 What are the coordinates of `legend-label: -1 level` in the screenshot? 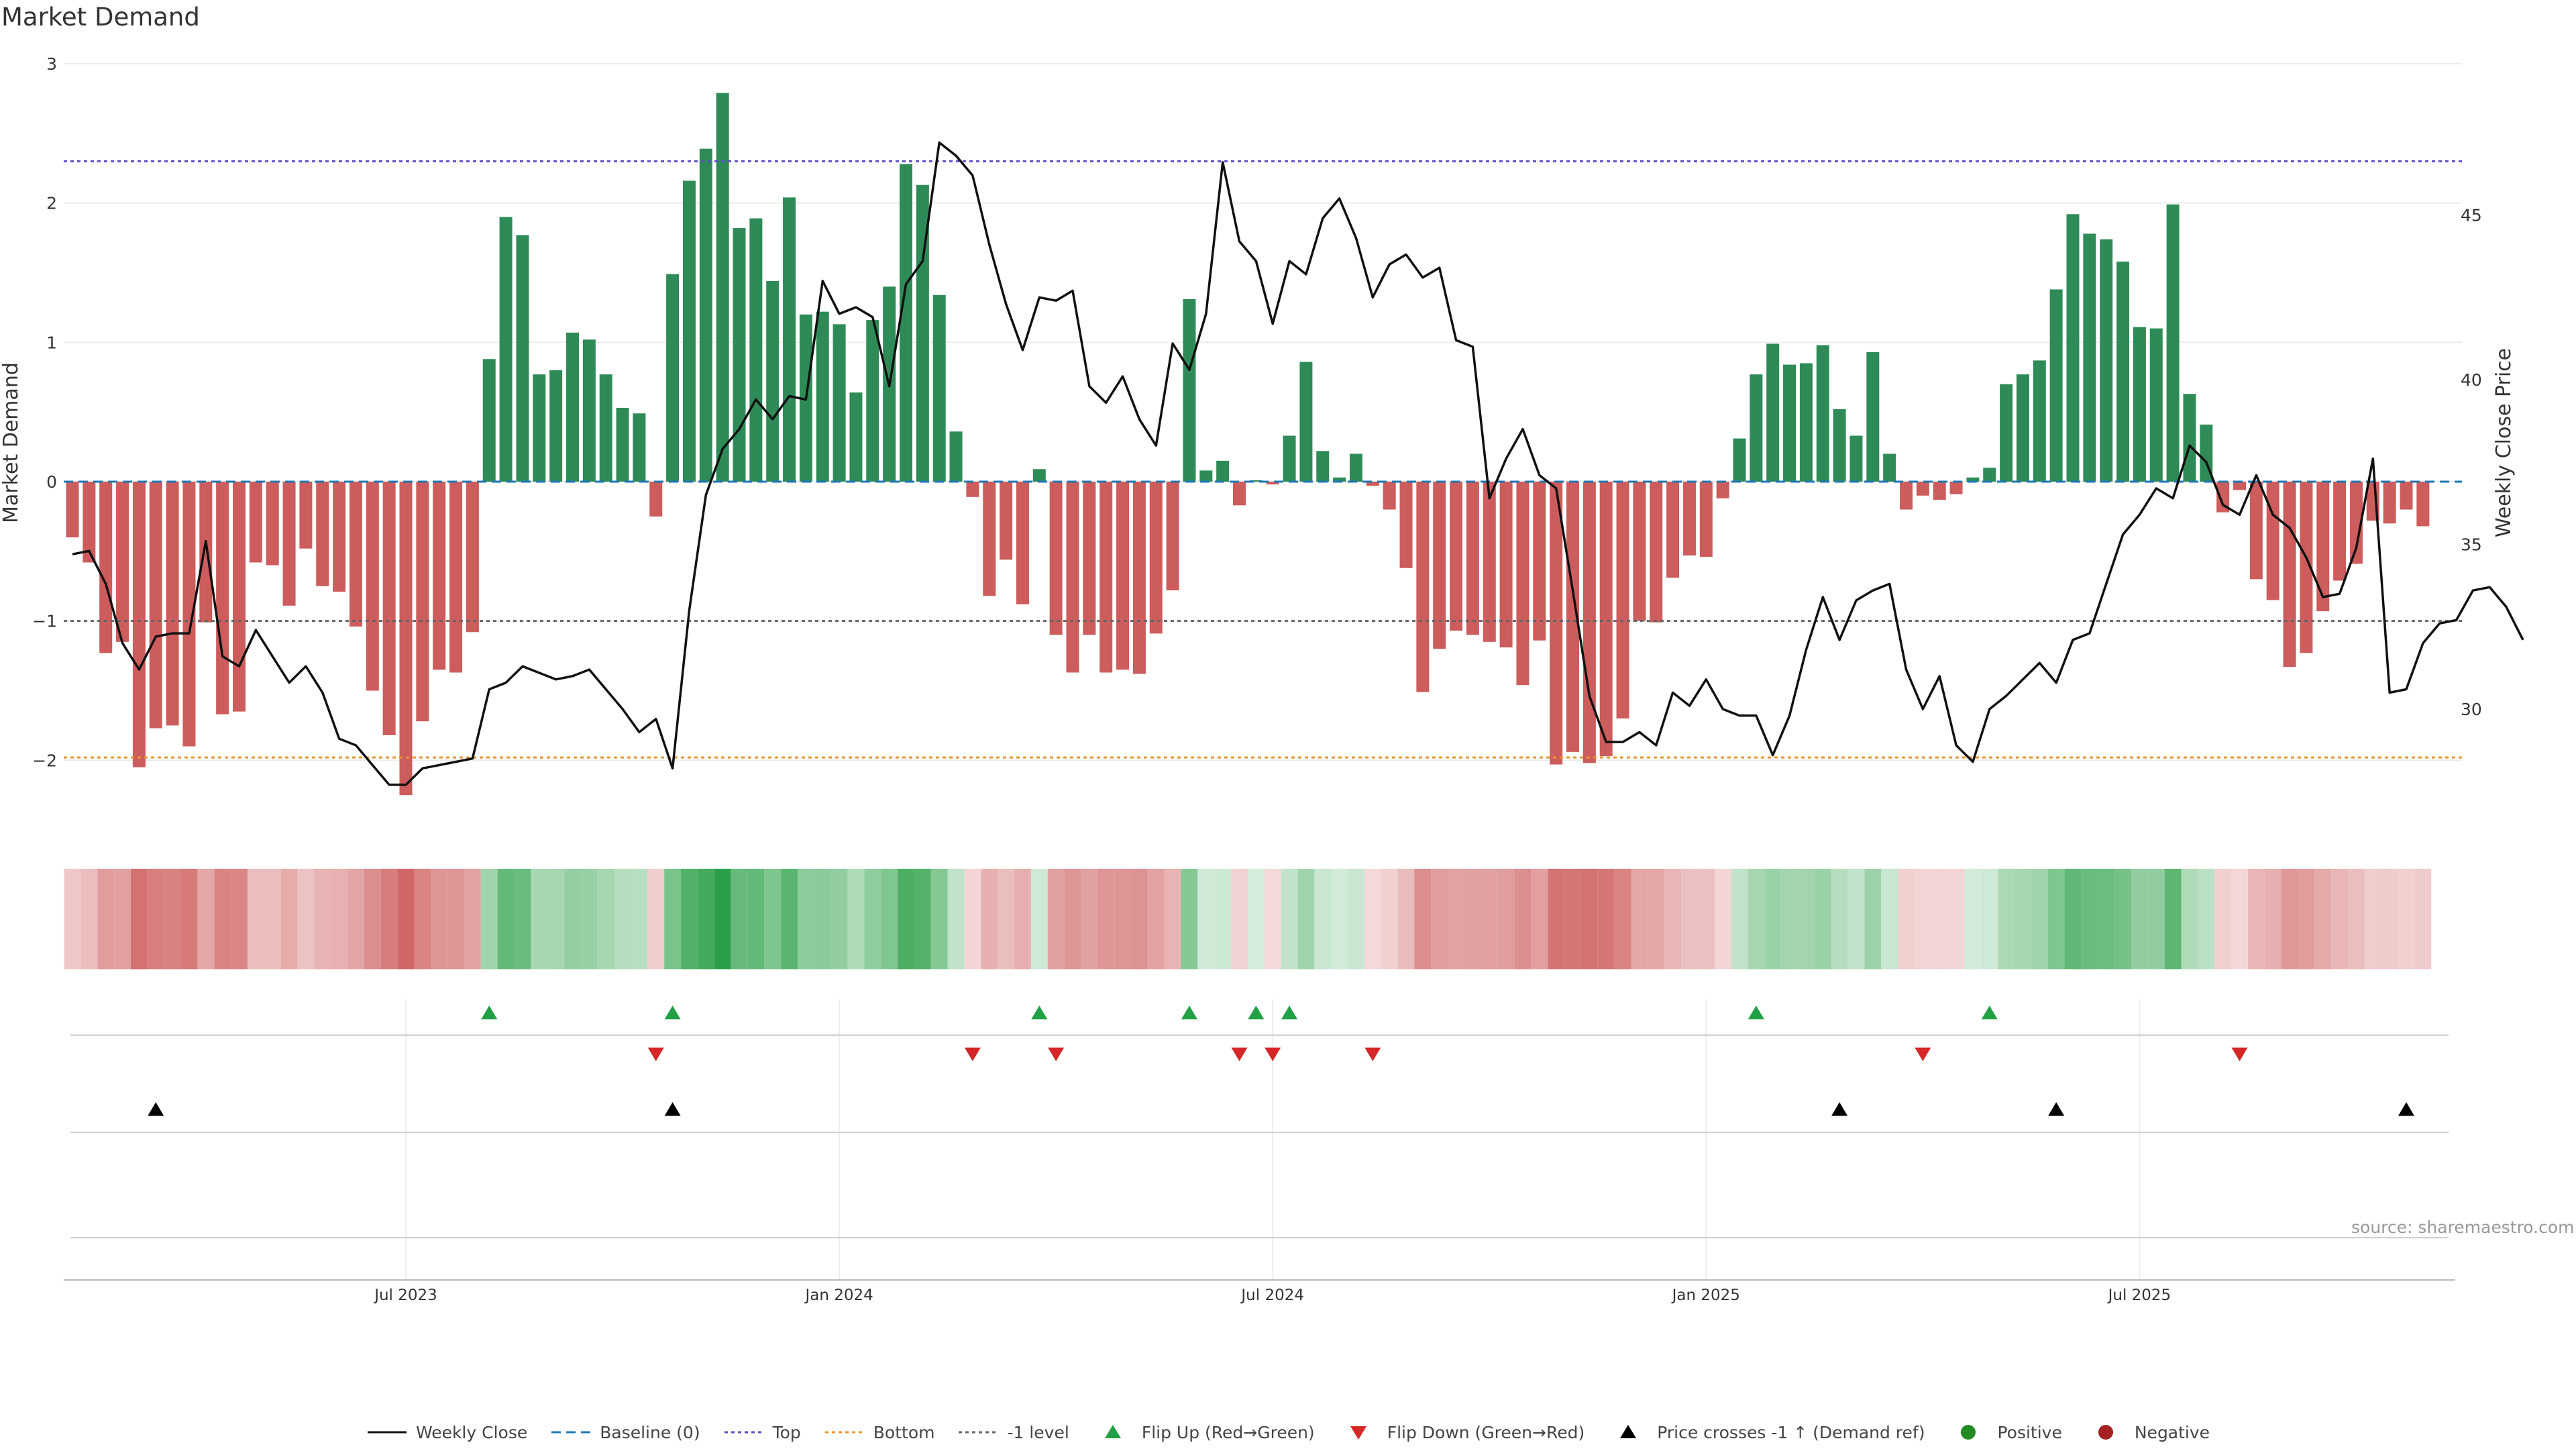 It's located at (1038, 1432).